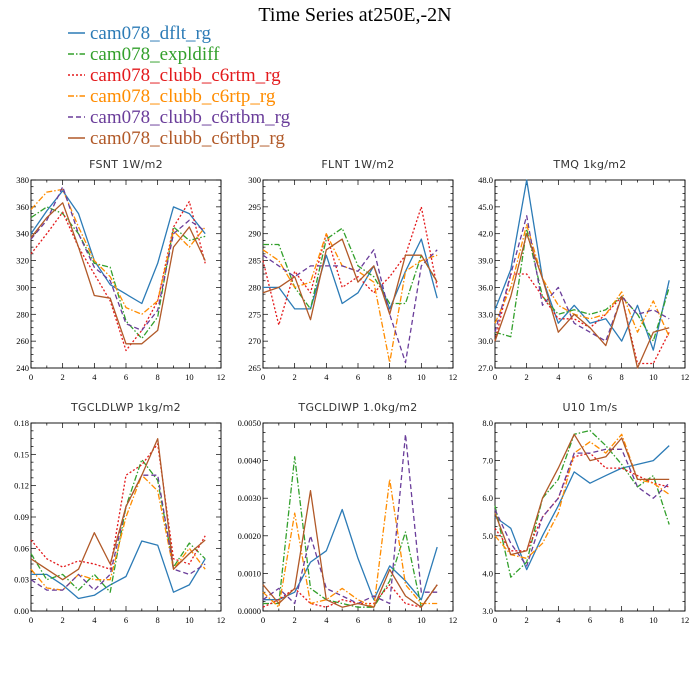 The image size is (700, 700). Describe the element at coordinates (487, 461) in the screenshot. I see `y-tick-label: 7.0` at that location.